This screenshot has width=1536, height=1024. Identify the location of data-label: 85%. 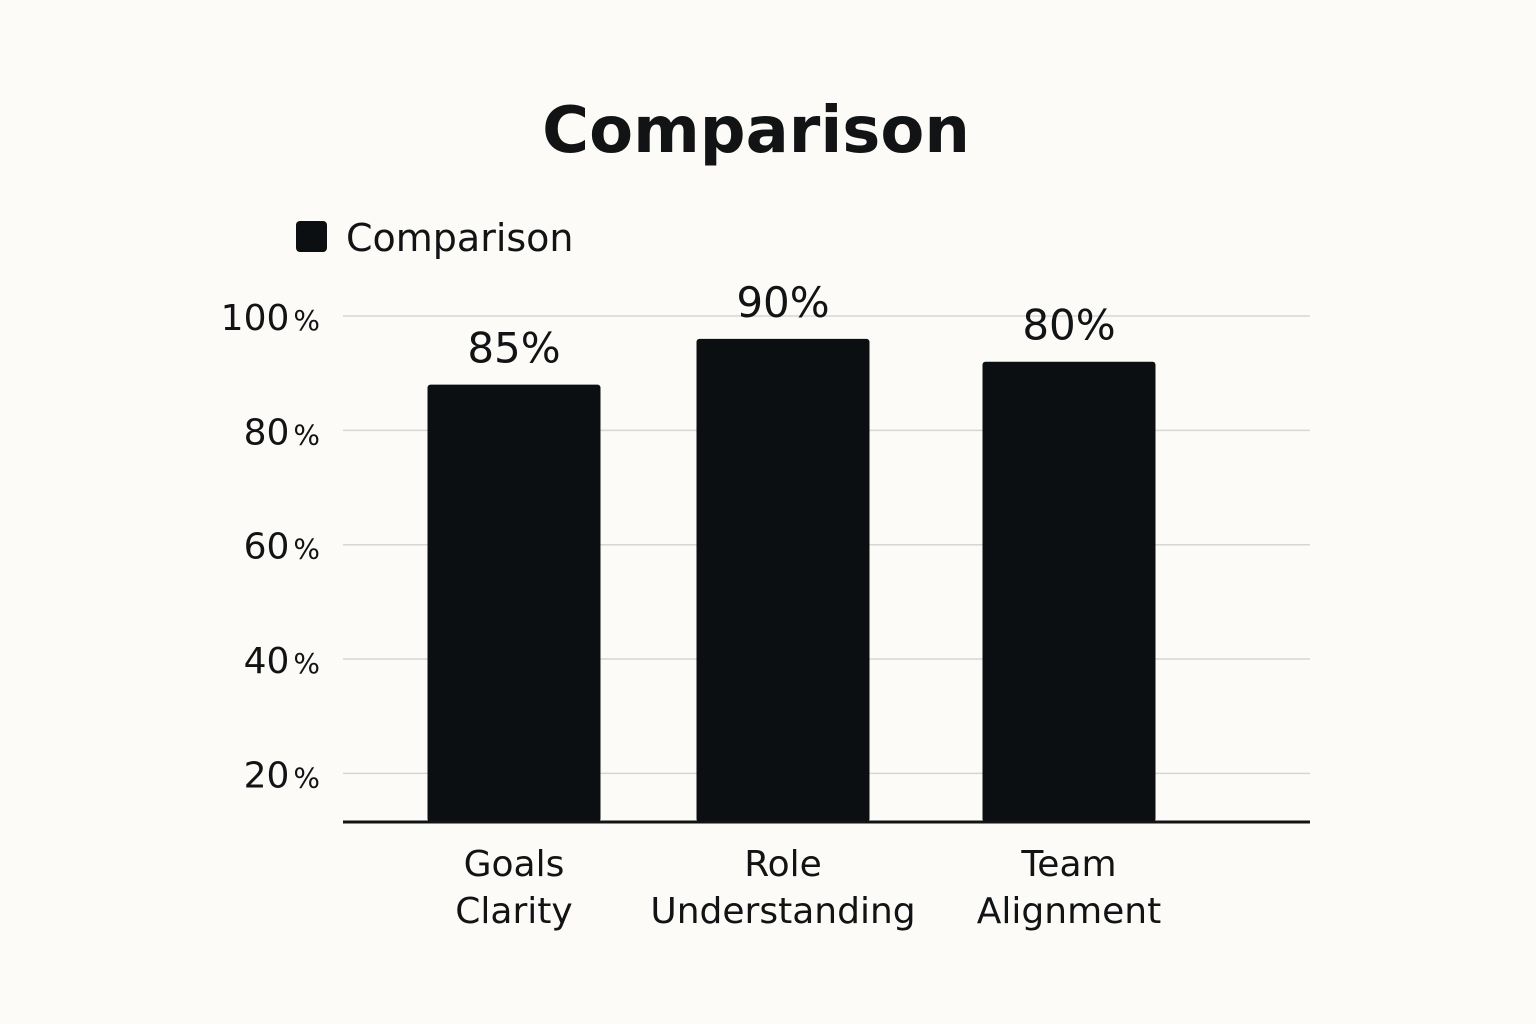
(513, 348).